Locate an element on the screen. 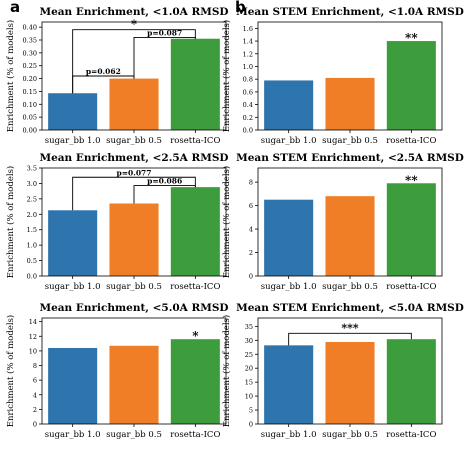 The width and height of the screenshot is (474, 462). chart-5-ylabel: Enrichment (% of models) is located at coordinates (10, 371).